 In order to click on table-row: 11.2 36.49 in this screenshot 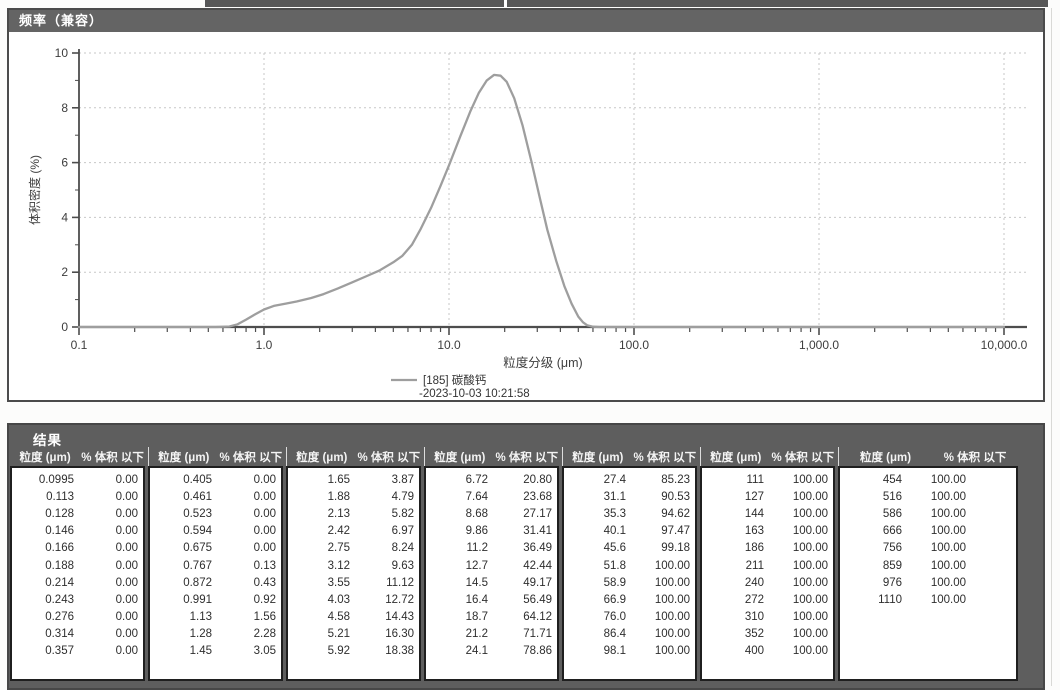, I will do `click(491, 548)`.